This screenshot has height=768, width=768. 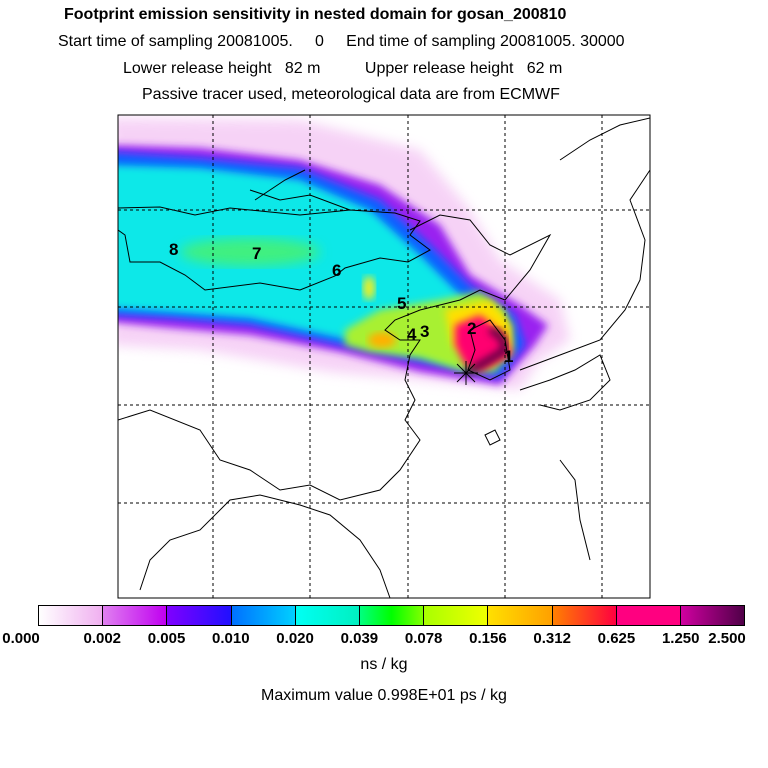 What do you see at coordinates (231, 638) in the screenshot?
I see `colorbar-tick-label: 0.010` at bounding box center [231, 638].